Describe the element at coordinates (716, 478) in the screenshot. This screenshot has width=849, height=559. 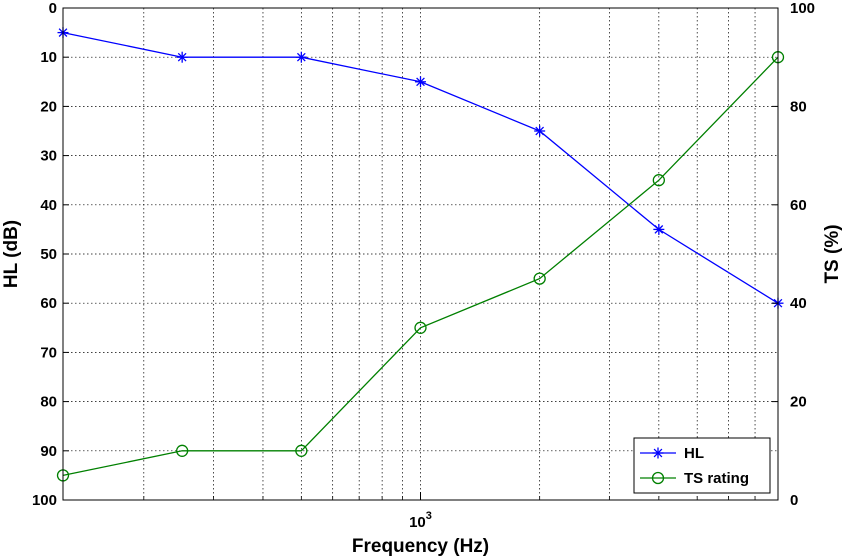
I see `legend-label-ts-rating: TS rating` at that location.